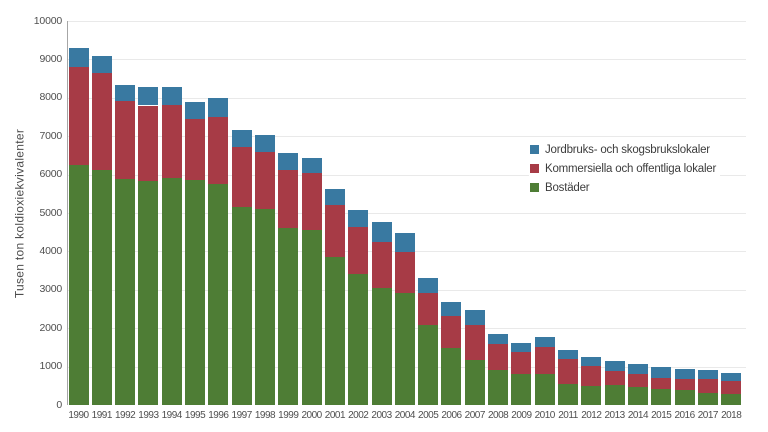 This screenshot has height=432, width=768. I want to click on legend-label: Bostäder, so click(567, 187).